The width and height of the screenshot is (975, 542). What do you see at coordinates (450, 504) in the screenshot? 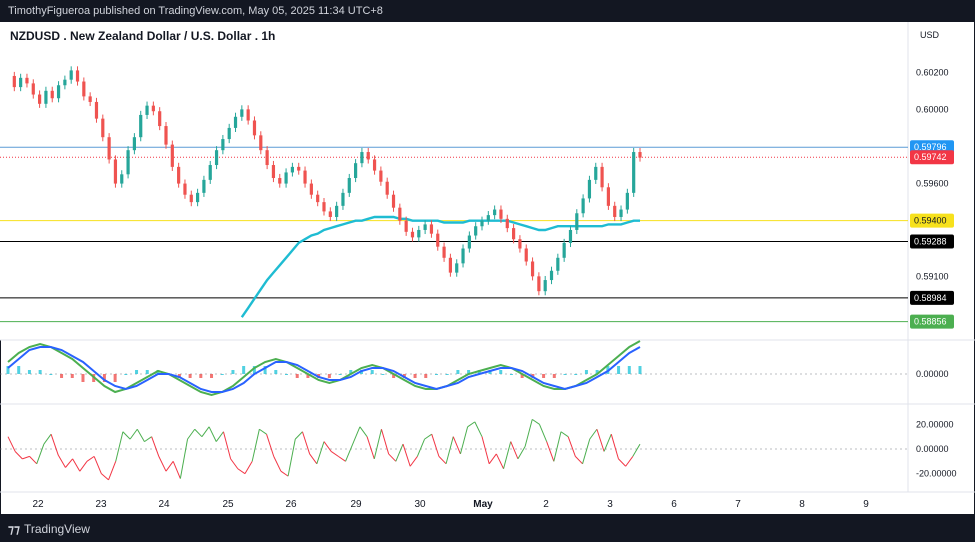
I see `time-axis-ticks: 22 23 24 25 26 29 30 May 2 3 6 7 8 9` at bounding box center [450, 504].